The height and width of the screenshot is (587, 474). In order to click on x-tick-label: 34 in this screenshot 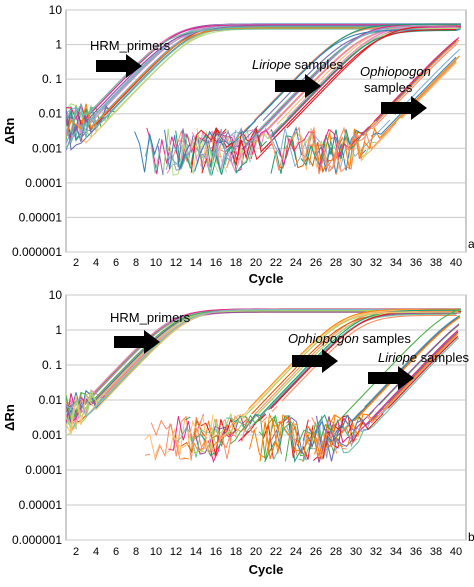, I will do `click(396, 552)`.